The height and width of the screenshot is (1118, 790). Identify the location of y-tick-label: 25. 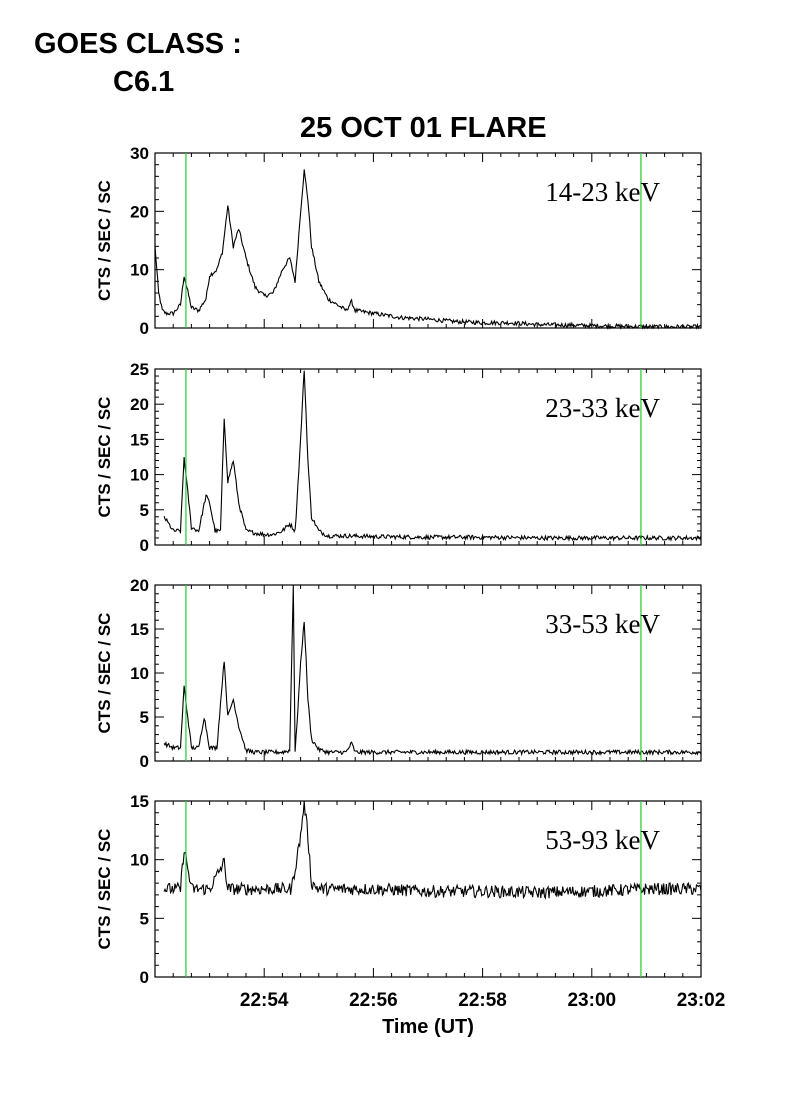
(139, 369).